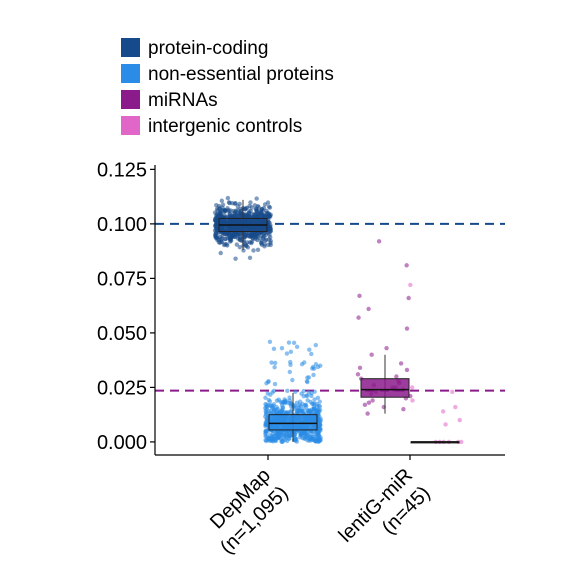  Describe the element at coordinates (293, 422) in the screenshot. I see `box-non-essential-proteins` at that location.